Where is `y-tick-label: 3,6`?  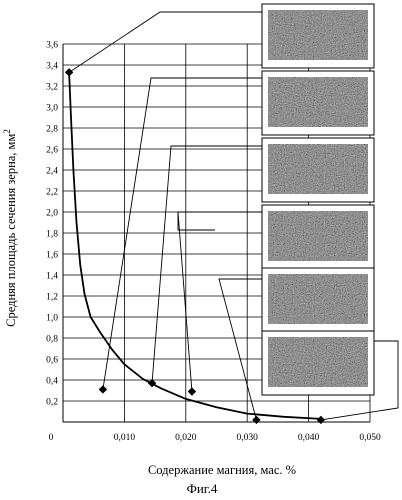 y-tick-label: 3,6 is located at coordinates (52, 46).